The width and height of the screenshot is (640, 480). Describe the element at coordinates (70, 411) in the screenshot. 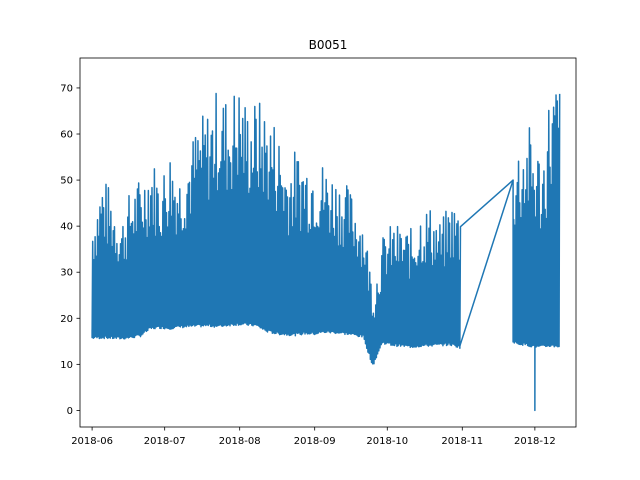

I see `y-tick-label: 0` at that location.